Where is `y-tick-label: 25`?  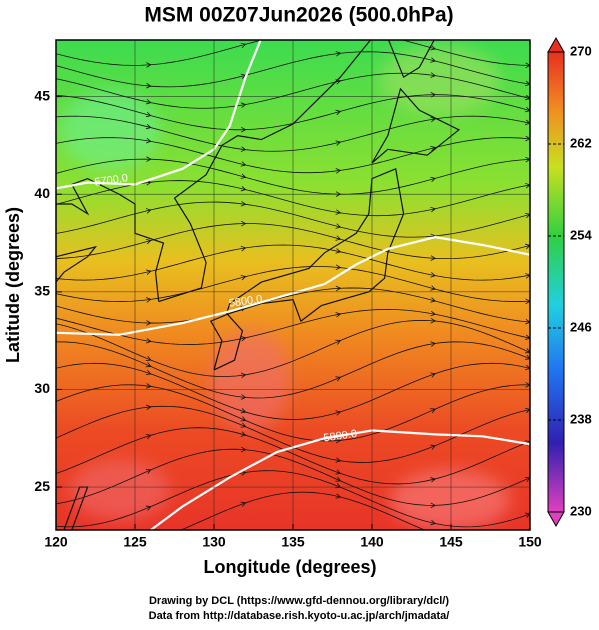 y-tick-label: 25 is located at coordinates (42, 486).